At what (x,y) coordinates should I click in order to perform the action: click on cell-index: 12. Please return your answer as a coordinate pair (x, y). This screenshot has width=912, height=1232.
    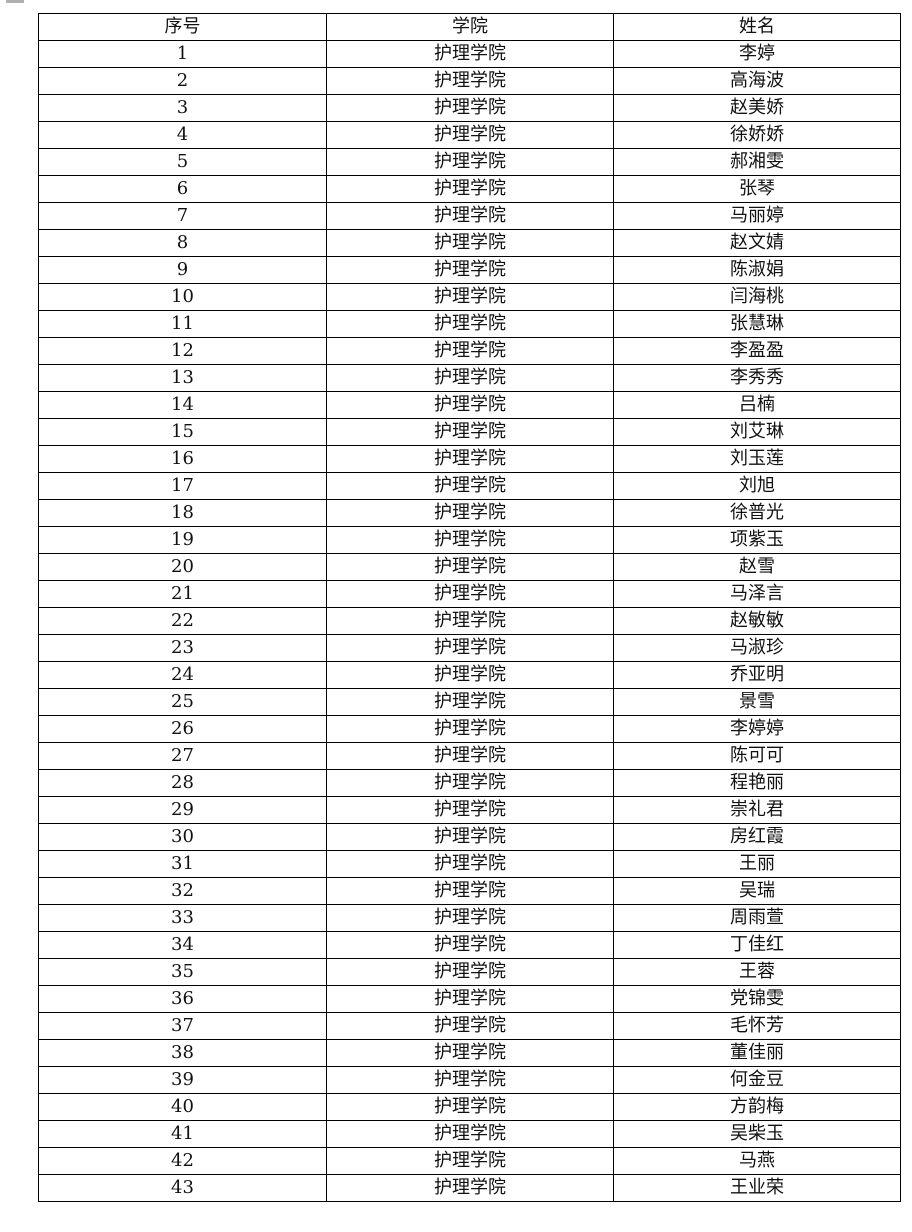
    Looking at the image, I should click on (182, 351).